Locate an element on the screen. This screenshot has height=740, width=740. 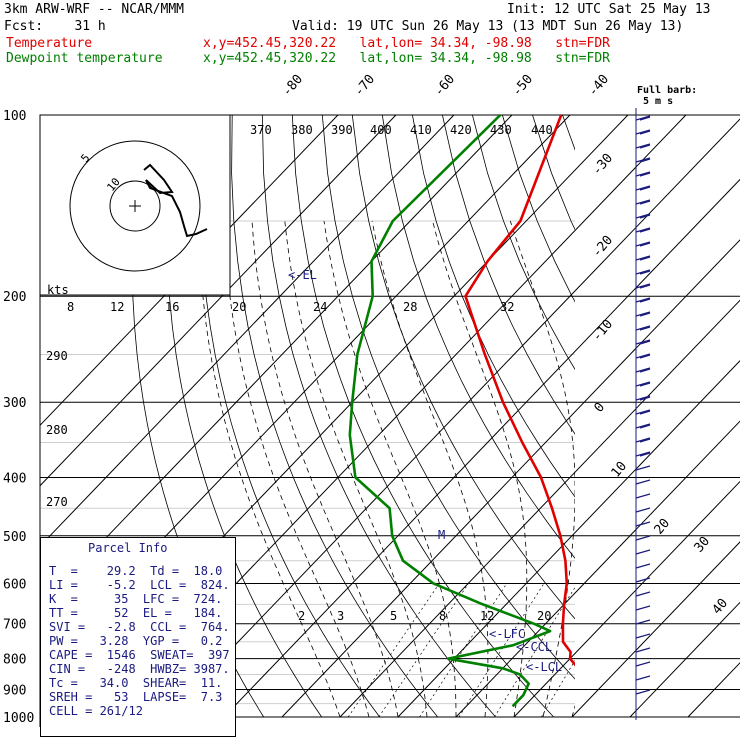
pressure-label: 700 is located at coordinates (14, 625).